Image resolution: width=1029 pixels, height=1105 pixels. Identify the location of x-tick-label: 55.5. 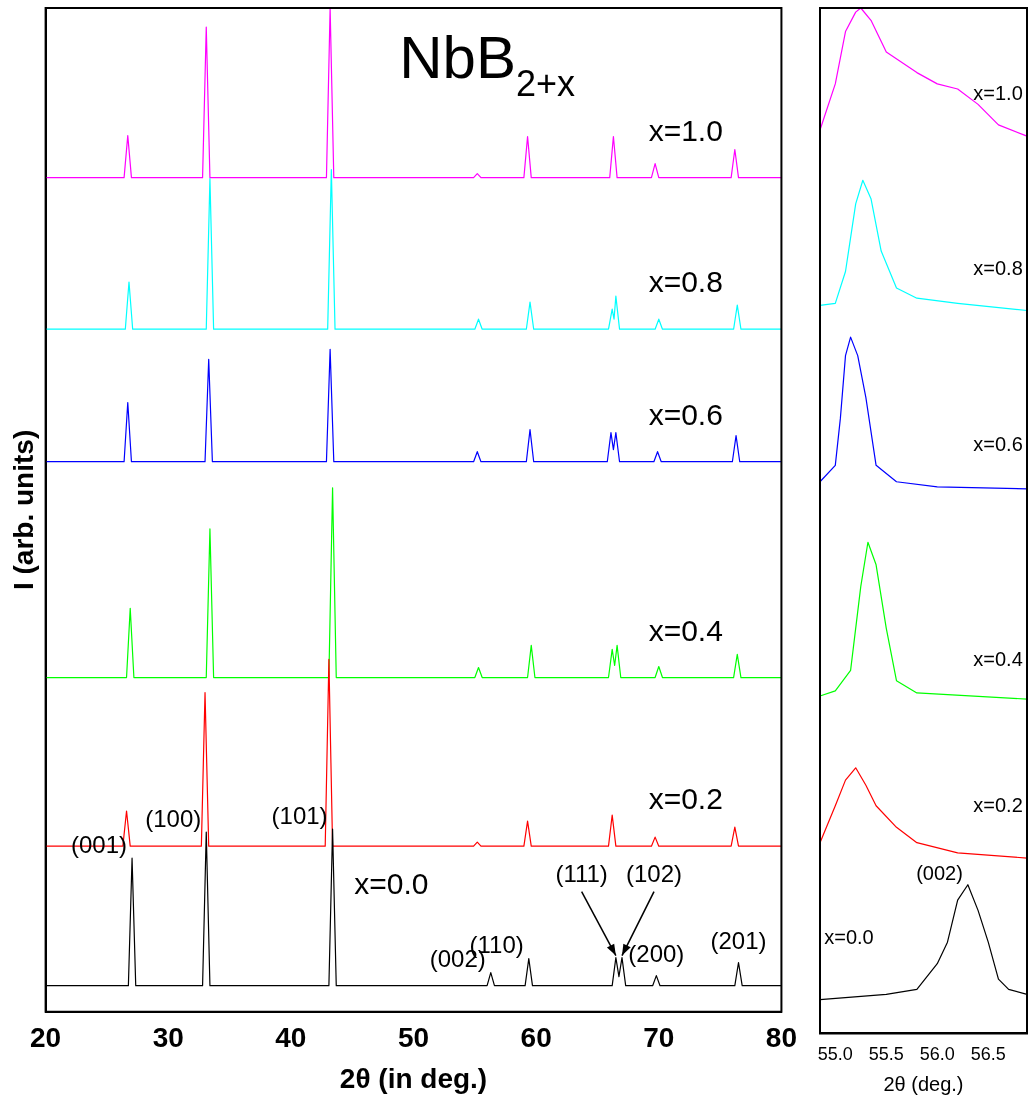
(886, 1054).